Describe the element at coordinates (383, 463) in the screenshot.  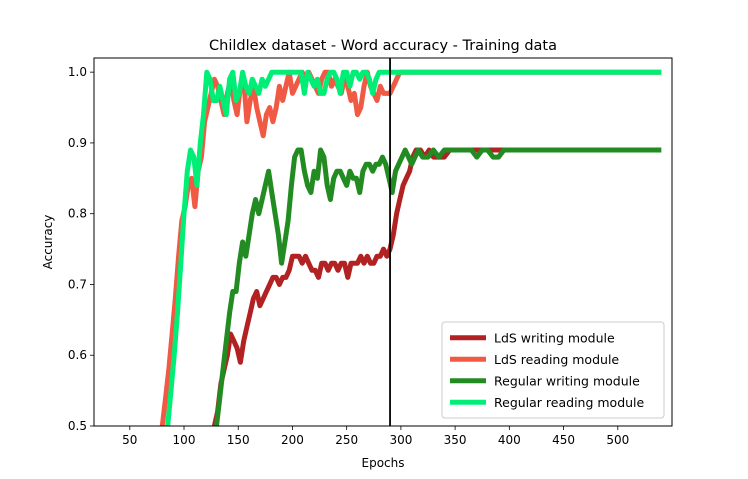
I see `x-axis-label: Epochs` at that location.